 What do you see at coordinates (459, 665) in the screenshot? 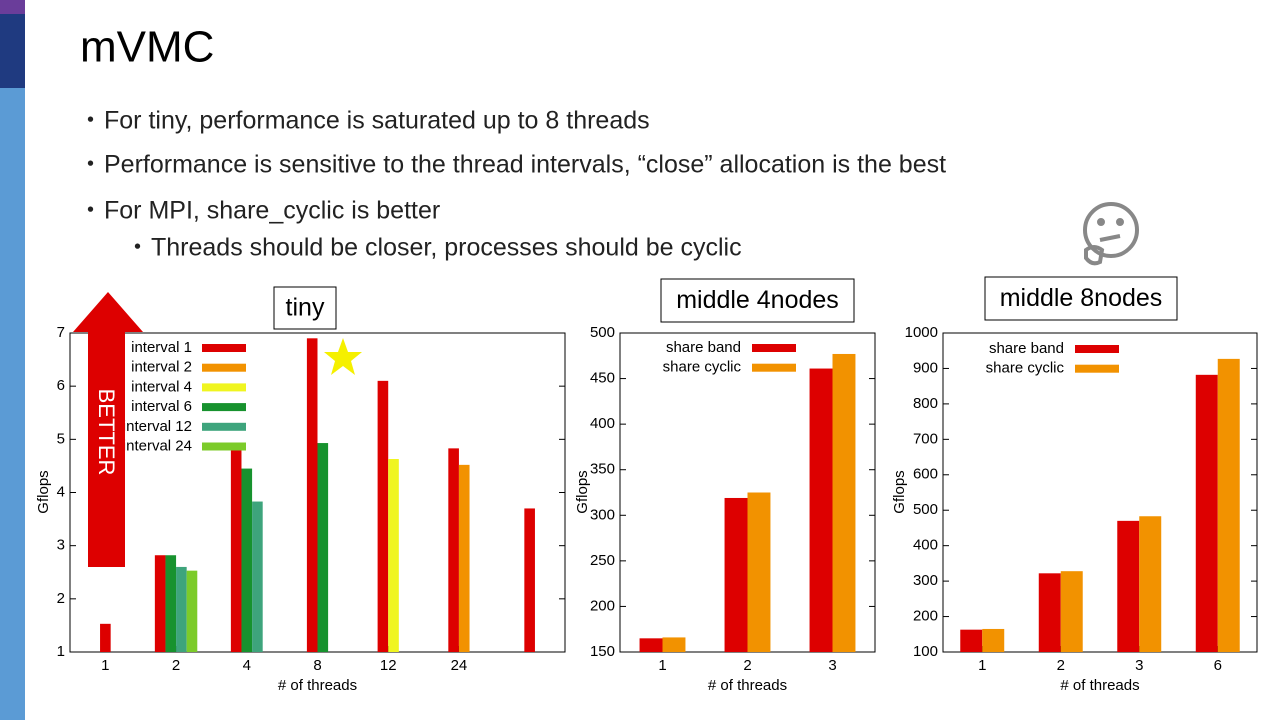
I see `x-tick-label: 24` at bounding box center [459, 665].